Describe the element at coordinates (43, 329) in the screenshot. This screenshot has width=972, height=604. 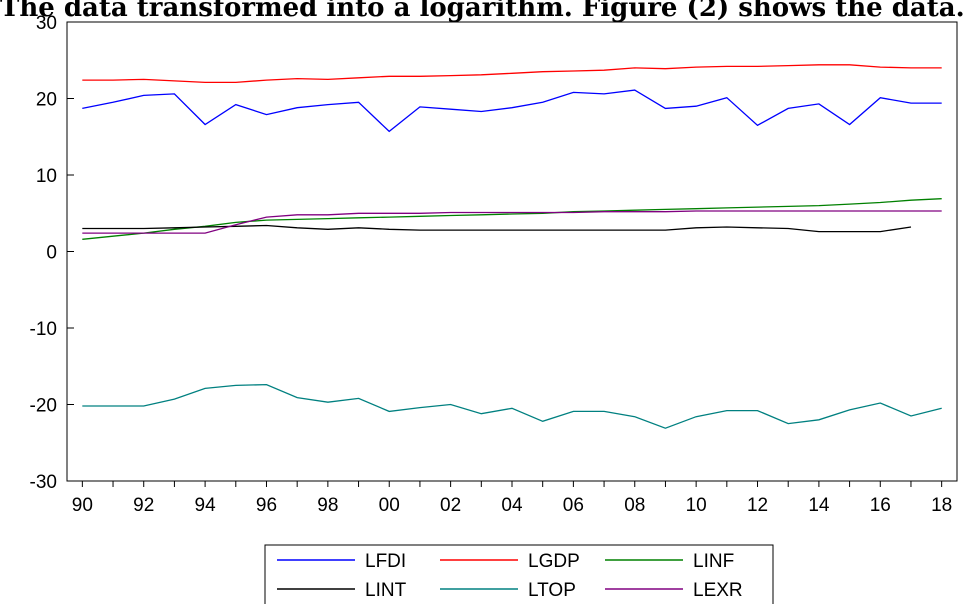
I see `y-tick-label: -10` at that location.